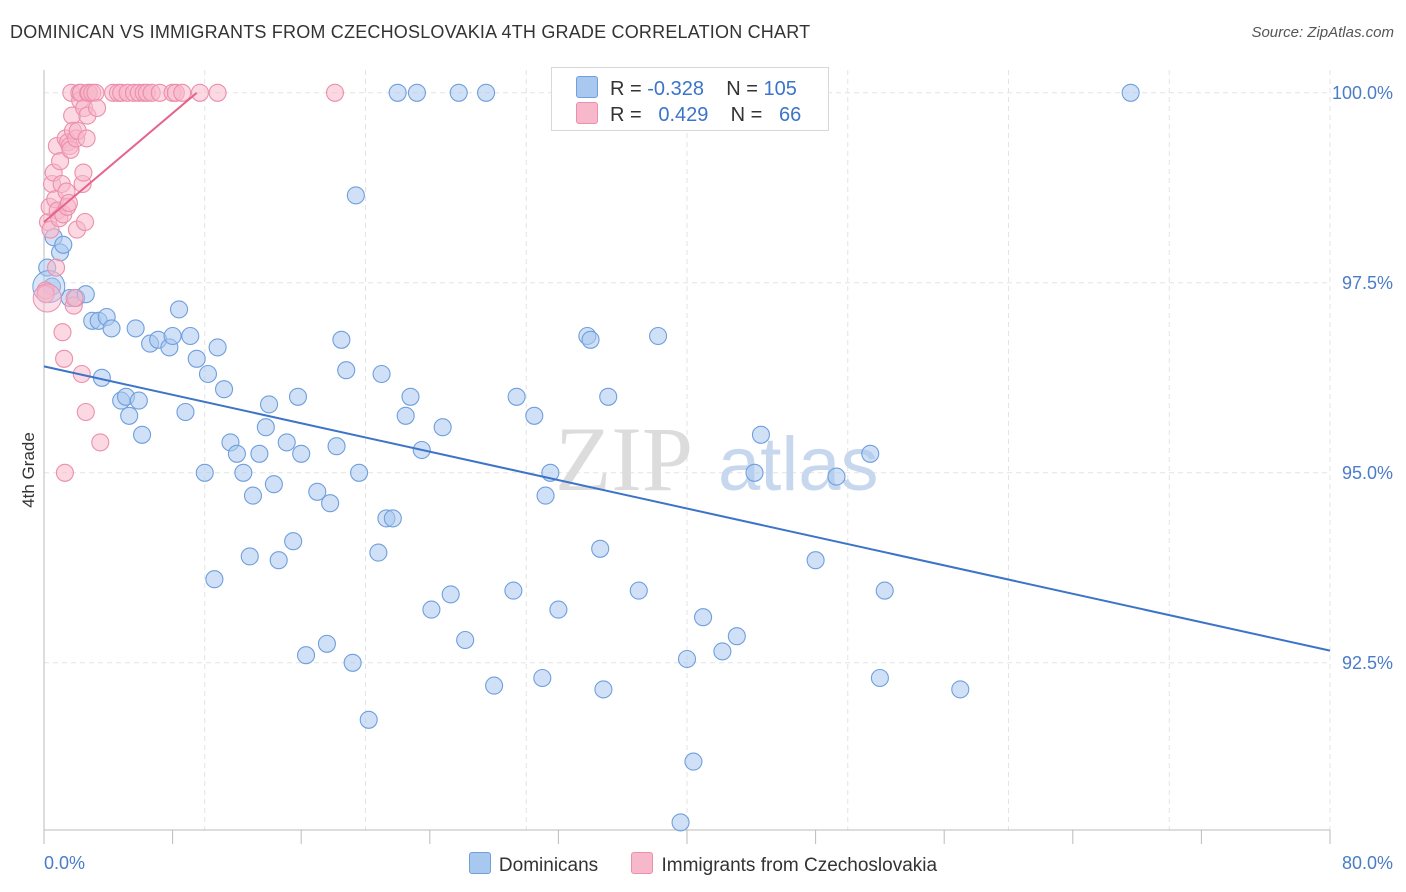 This screenshot has height=892, width=1406. I want to click on r-label: R =, so click(626, 115).